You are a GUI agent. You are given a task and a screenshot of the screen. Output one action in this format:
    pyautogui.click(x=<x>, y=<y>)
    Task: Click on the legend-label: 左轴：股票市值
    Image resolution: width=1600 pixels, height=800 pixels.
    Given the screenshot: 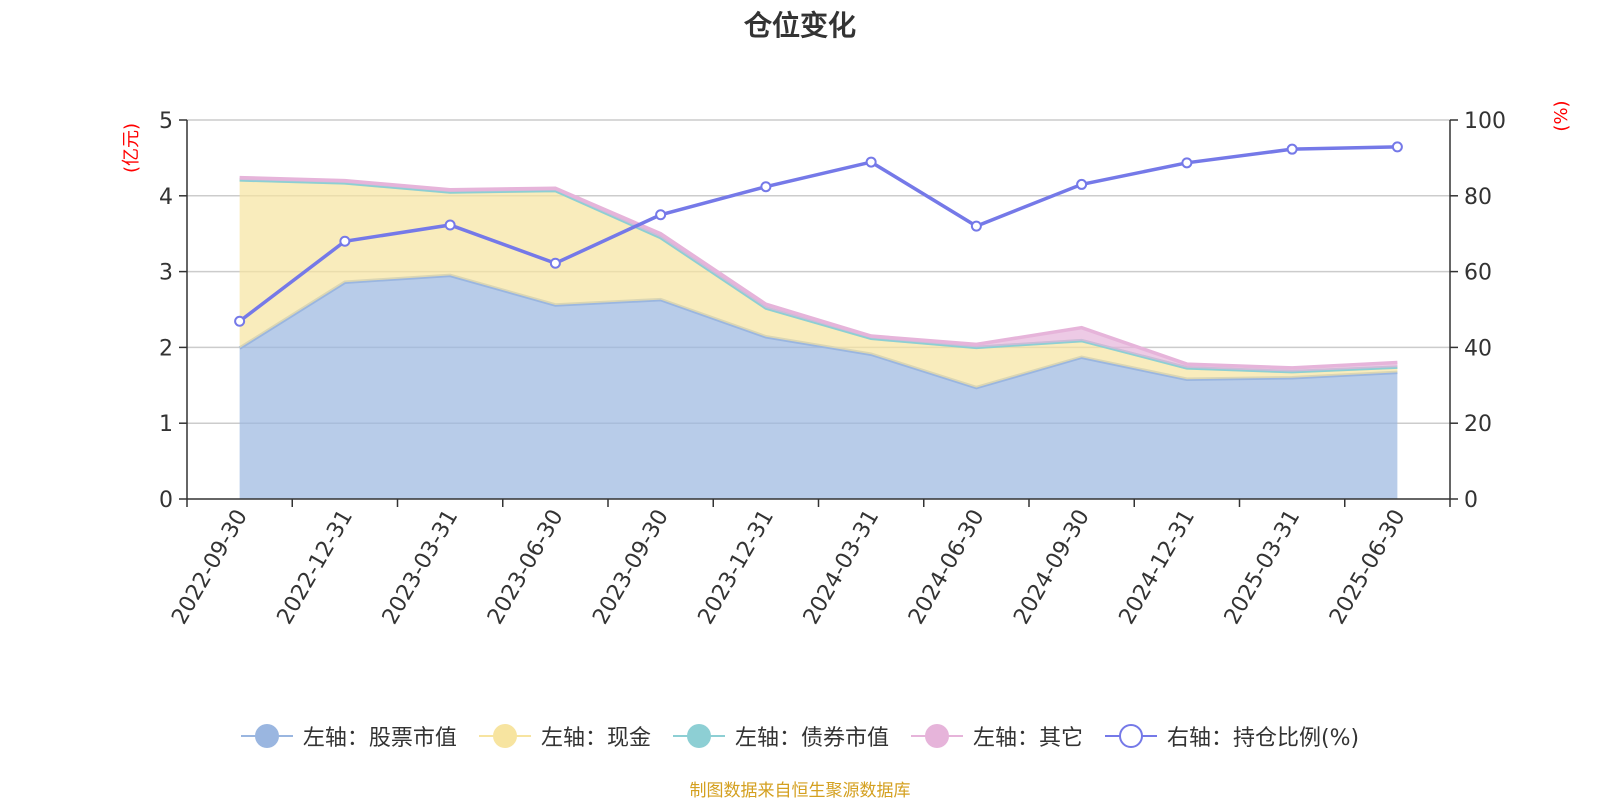 What is the action you would take?
    pyautogui.click(x=379, y=738)
    